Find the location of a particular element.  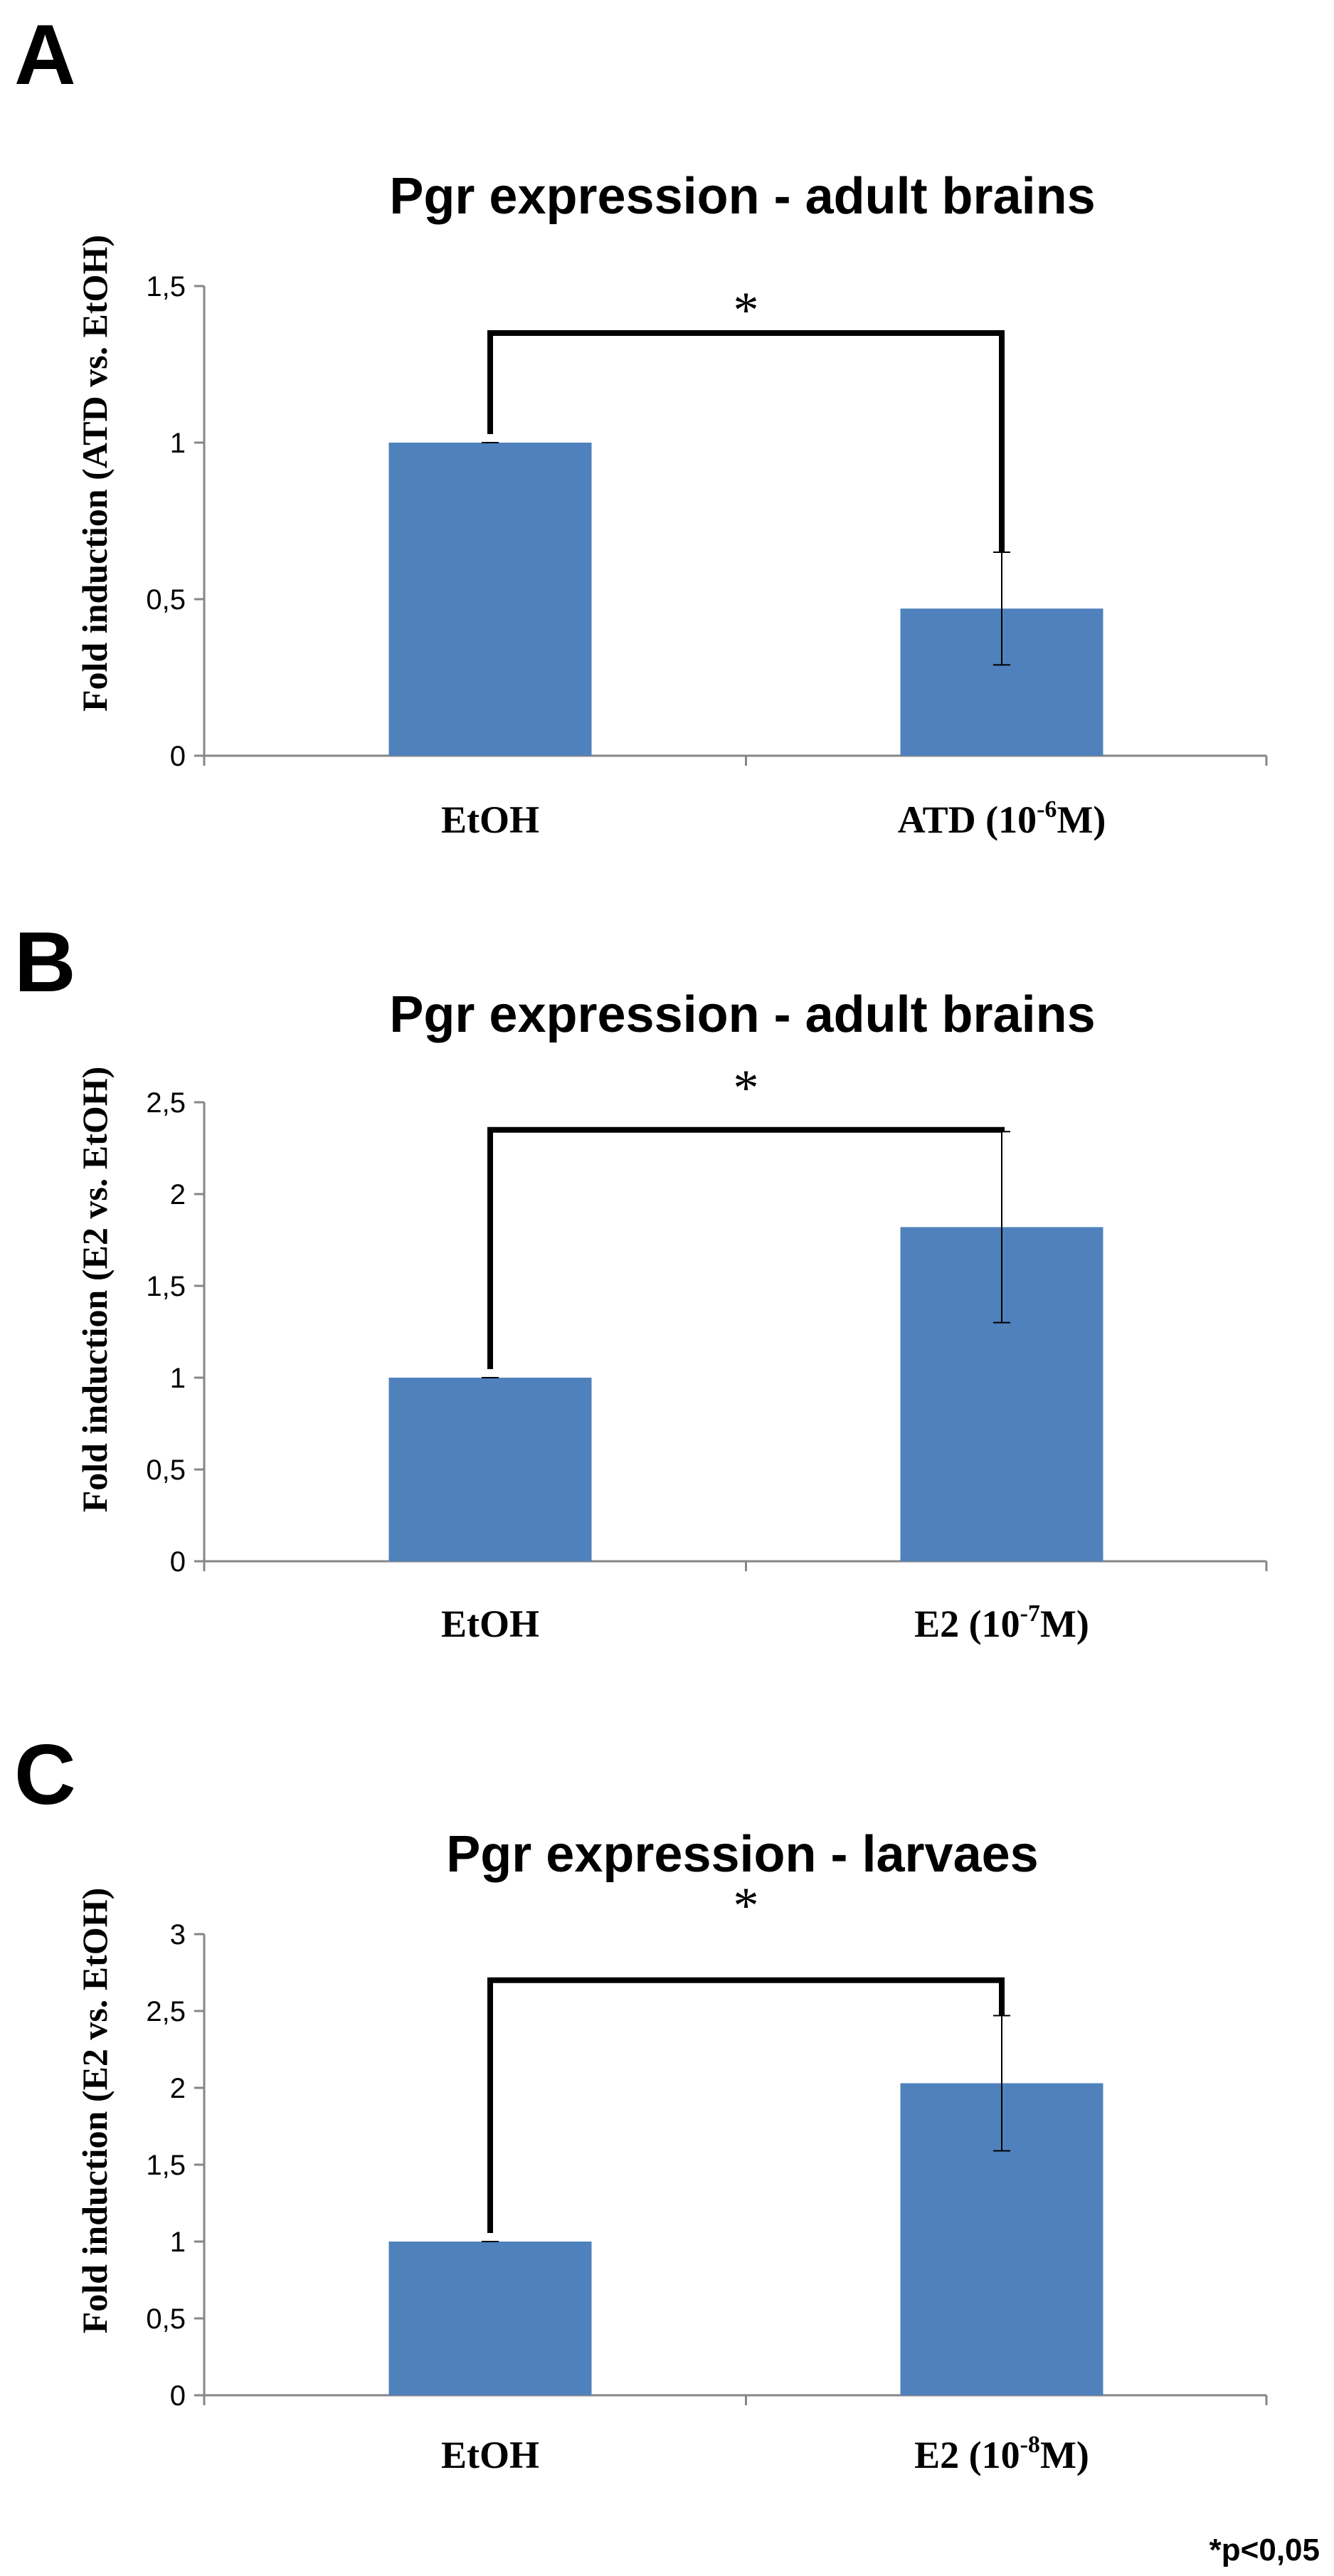

chart-title: Pgr expression - larvaes is located at coordinates (742, 1854).